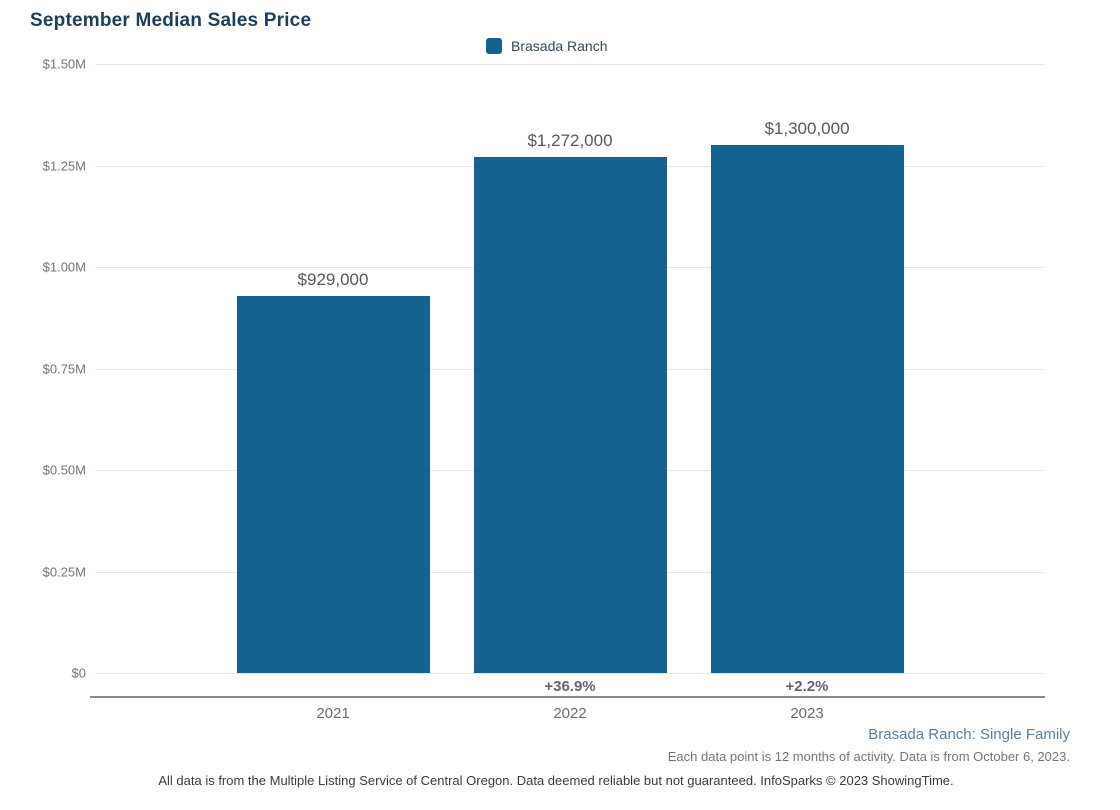 This screenshot has width=1120, height=810. Describe the element at coordinates (64, 470) in the screenshot. I see `y-tick-label: $0.50M` at that location.